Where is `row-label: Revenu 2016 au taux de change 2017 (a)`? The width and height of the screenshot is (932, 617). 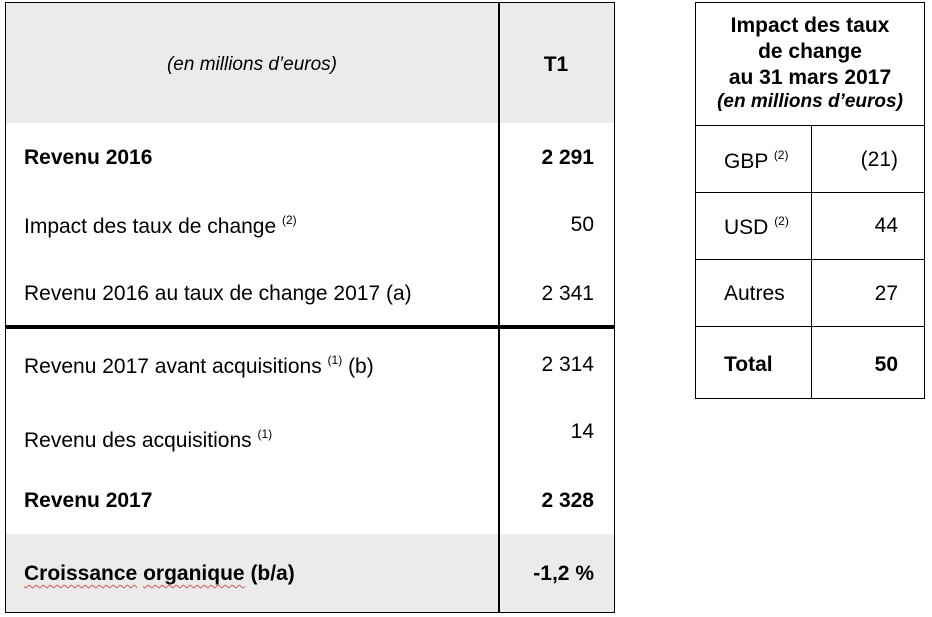 row-label: Revenu 2016 au taux de change 2017 (a) is located at coordinates (218, 293).